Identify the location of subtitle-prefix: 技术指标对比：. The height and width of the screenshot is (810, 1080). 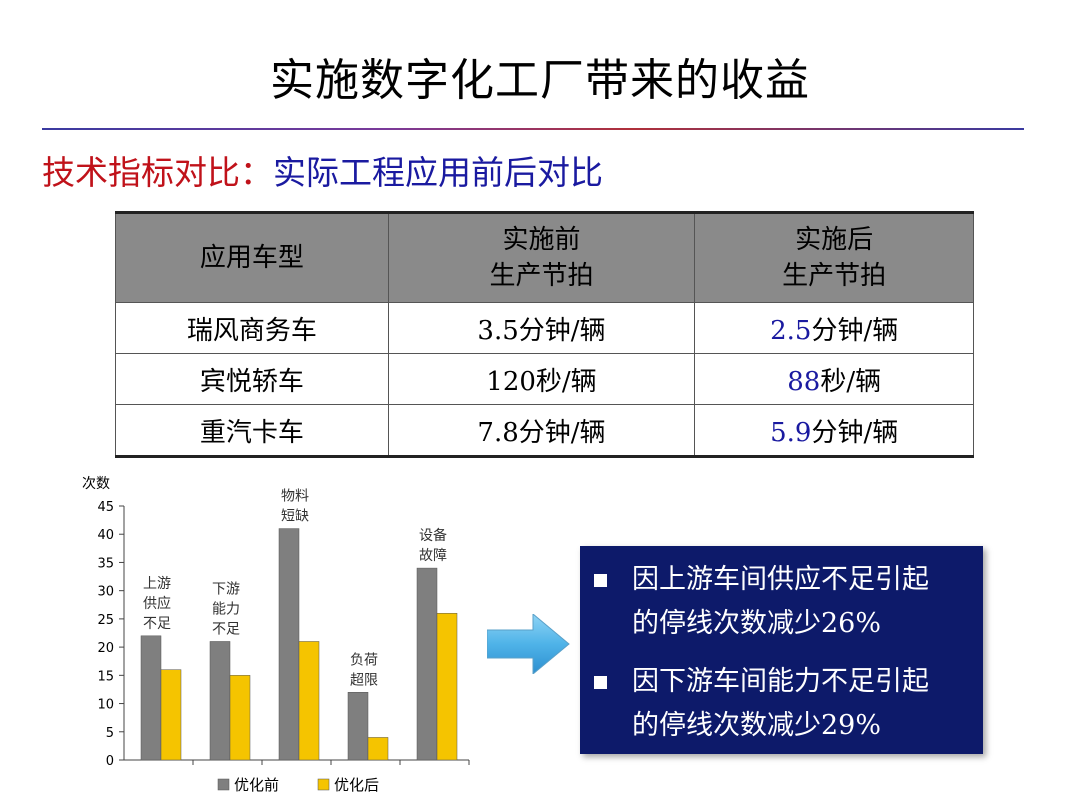
(157, 172).